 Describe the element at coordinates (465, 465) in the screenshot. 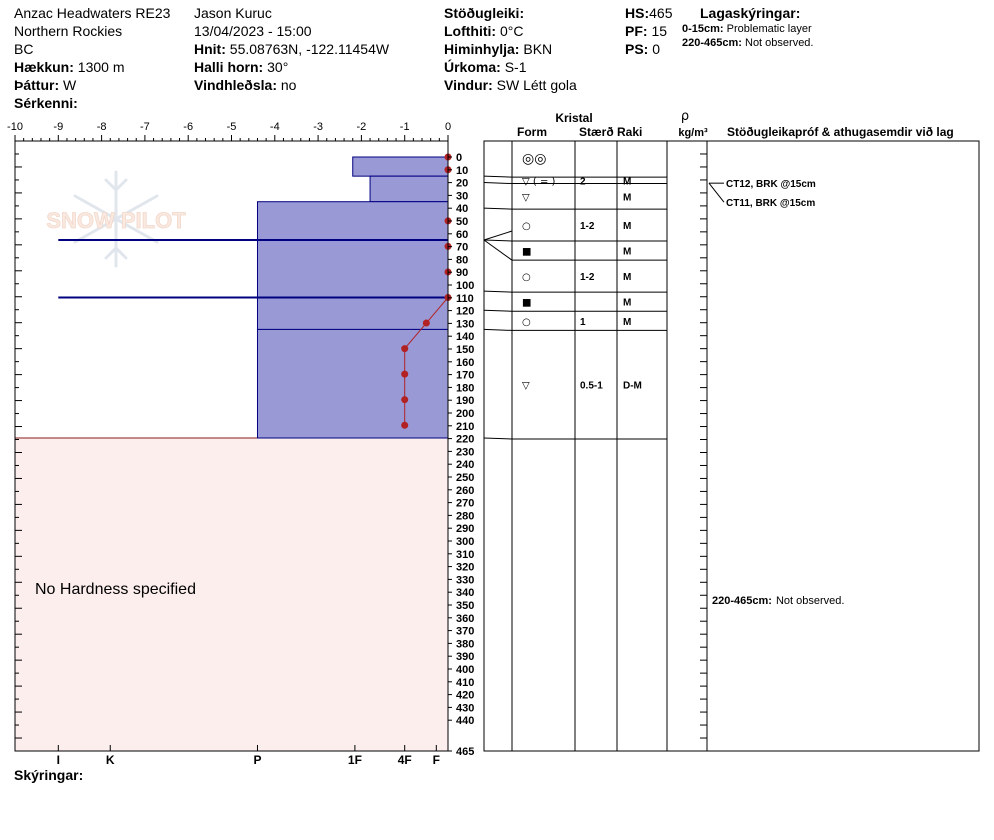

I see `depth-label: 240` at that location.